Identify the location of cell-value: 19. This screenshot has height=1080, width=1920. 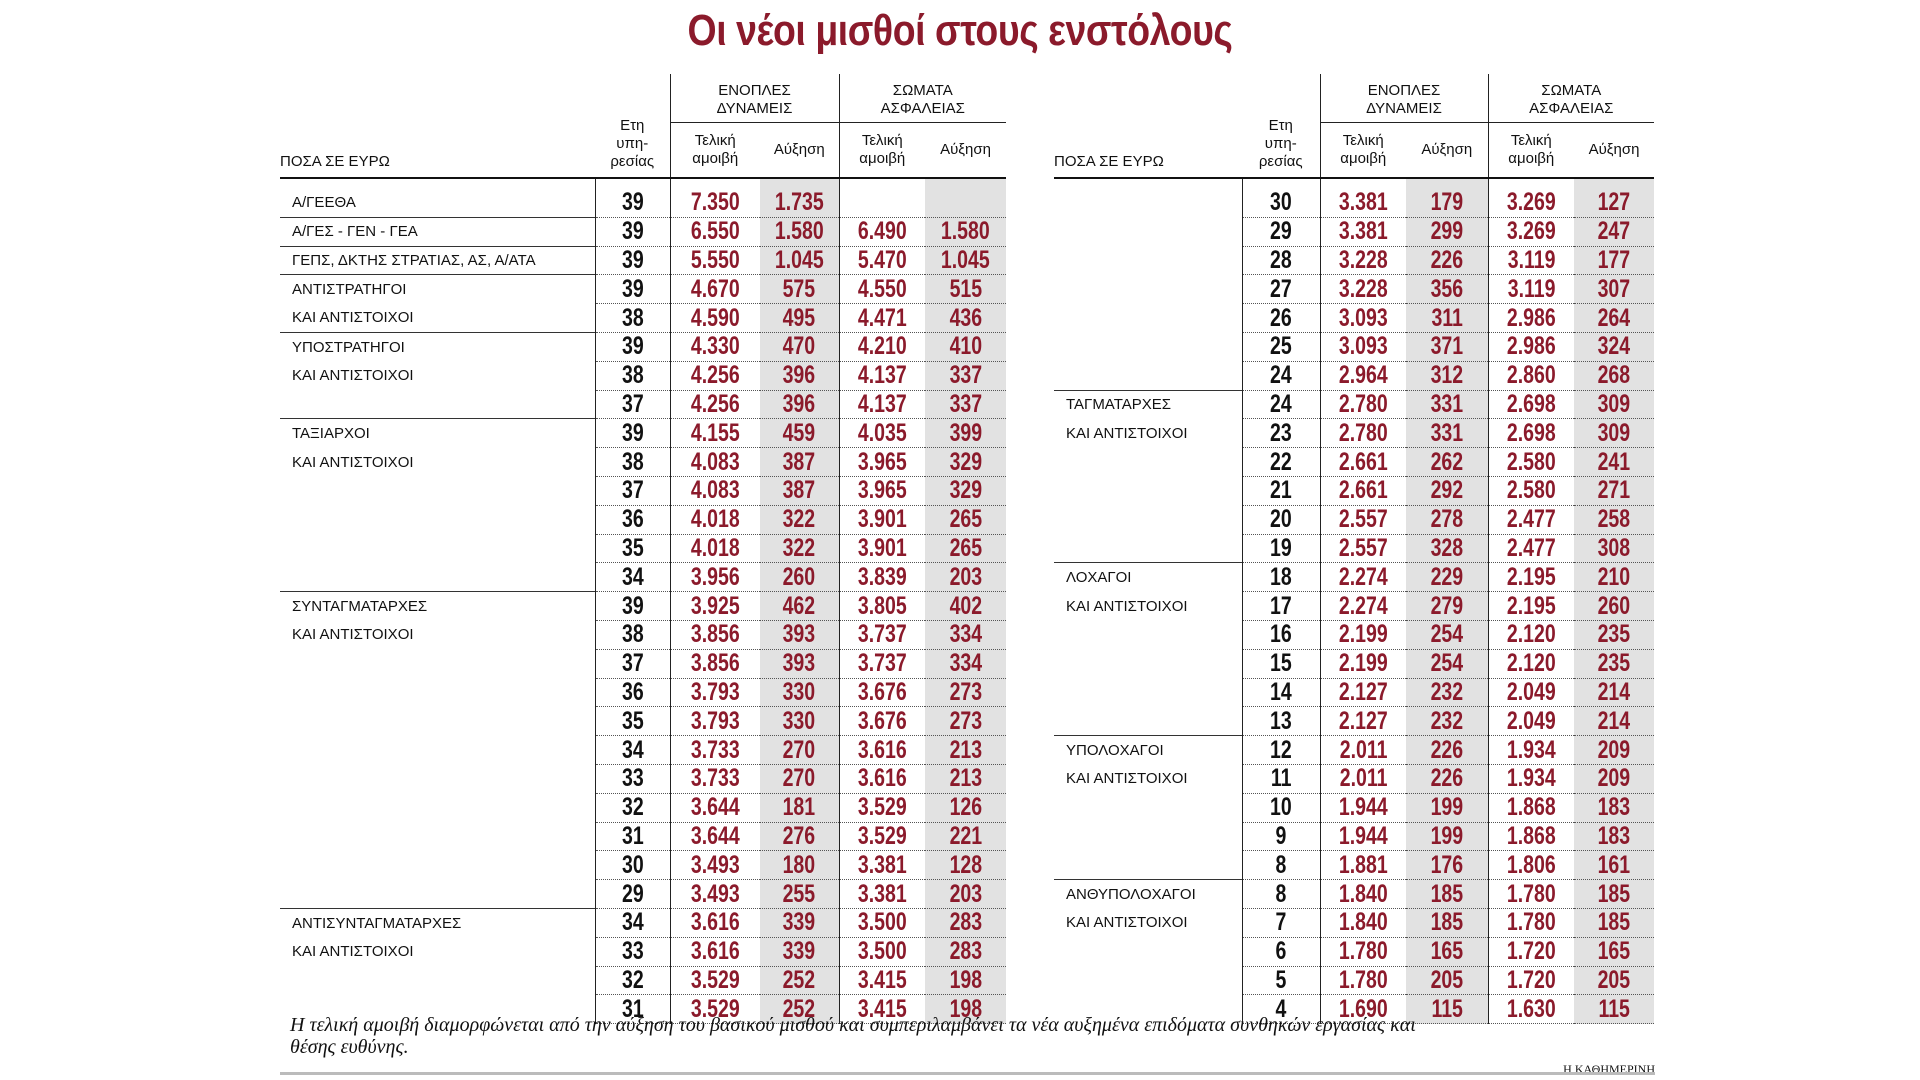
(1281, 547).